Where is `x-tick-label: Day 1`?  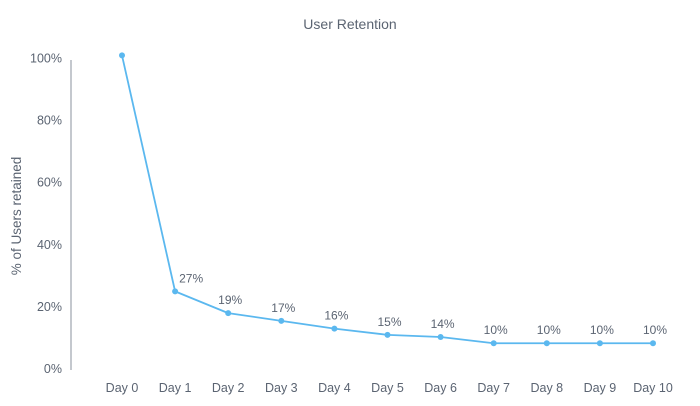
x-tick-label: Day 1 is located at coordinates (175, 388).